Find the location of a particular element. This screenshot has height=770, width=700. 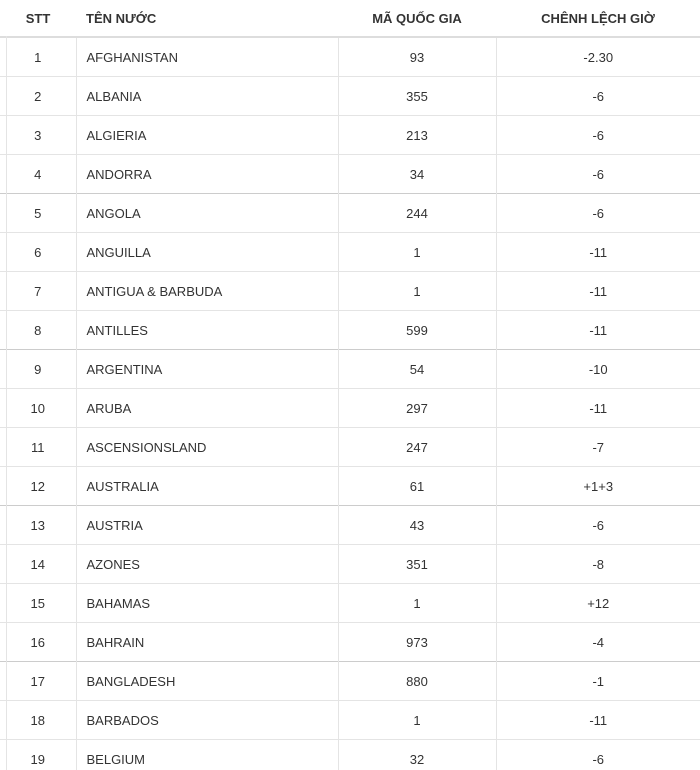

cell-code: 43 is located at coordinates (417, 525).